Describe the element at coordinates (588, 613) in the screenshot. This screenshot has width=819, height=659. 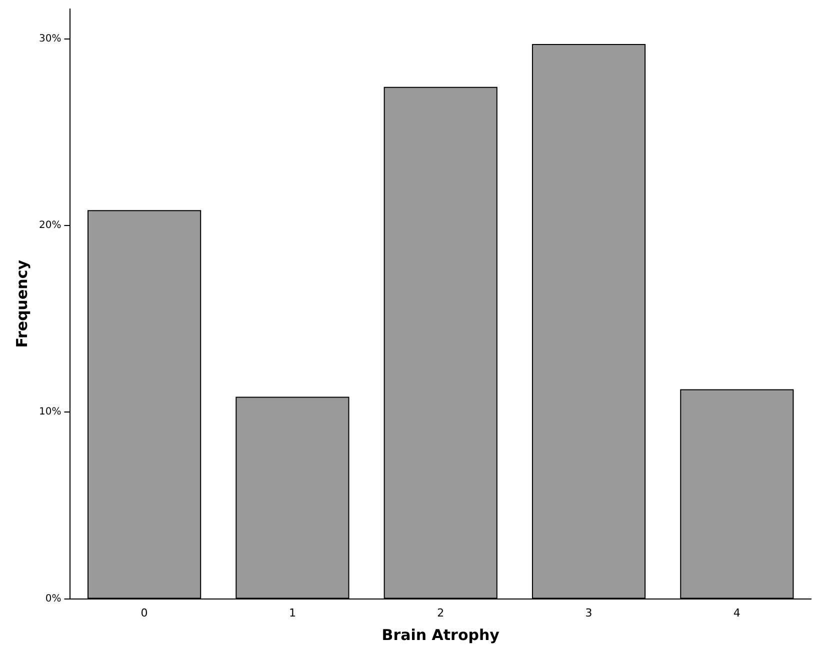
I see `x-tick-label: 3` at that location.